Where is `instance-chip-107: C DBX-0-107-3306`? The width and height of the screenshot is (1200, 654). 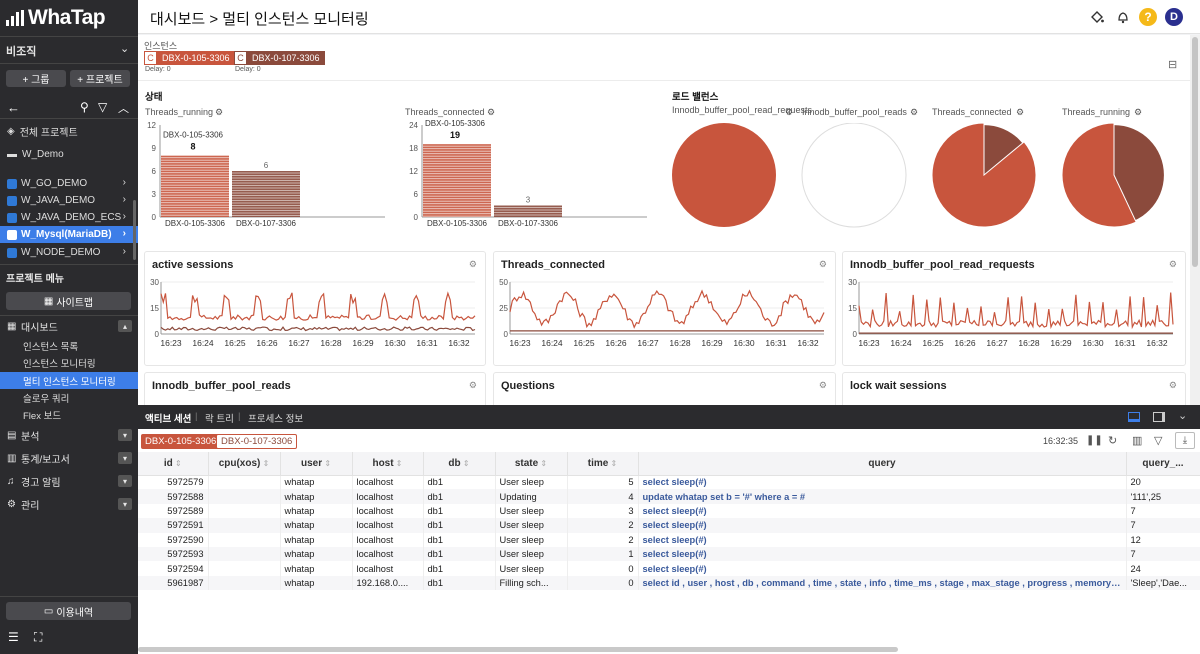 instance-chip-107: C DBX-0-107-3306 is located at coordinates (279, 58).